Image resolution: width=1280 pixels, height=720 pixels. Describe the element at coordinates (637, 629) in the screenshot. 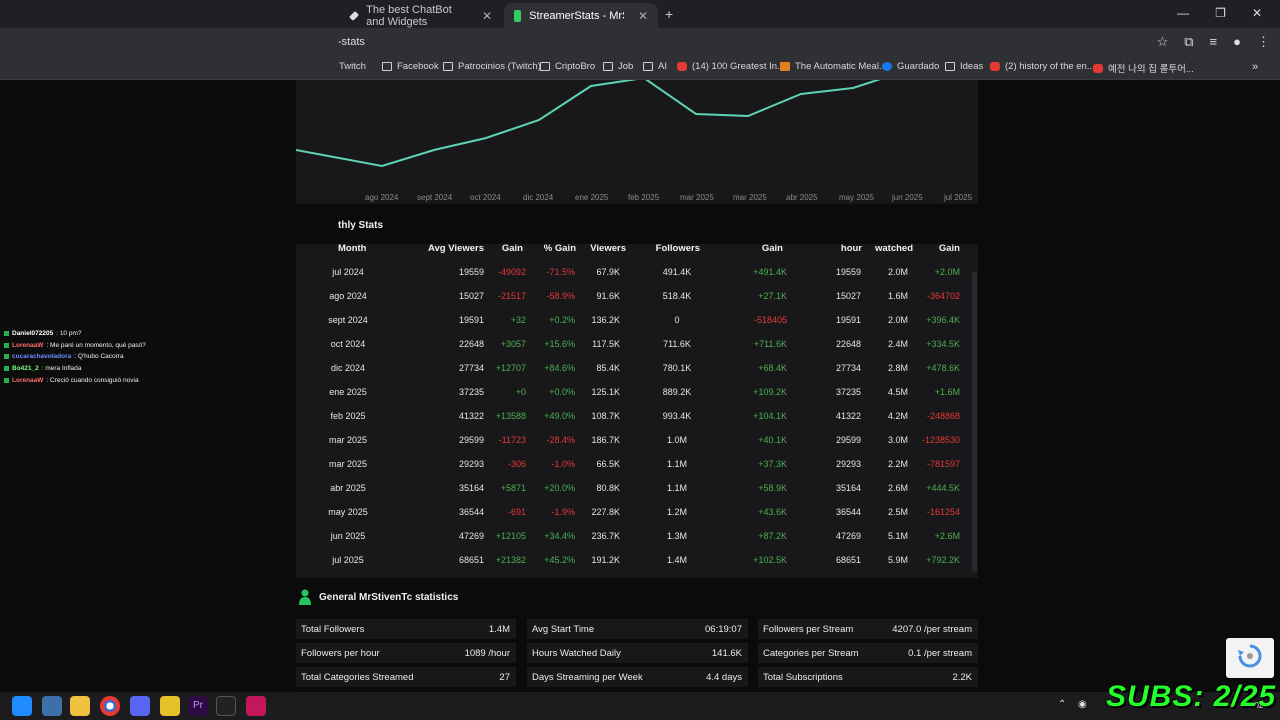

I see `stat-card: Avg Start Time 06:19:07` at that location.